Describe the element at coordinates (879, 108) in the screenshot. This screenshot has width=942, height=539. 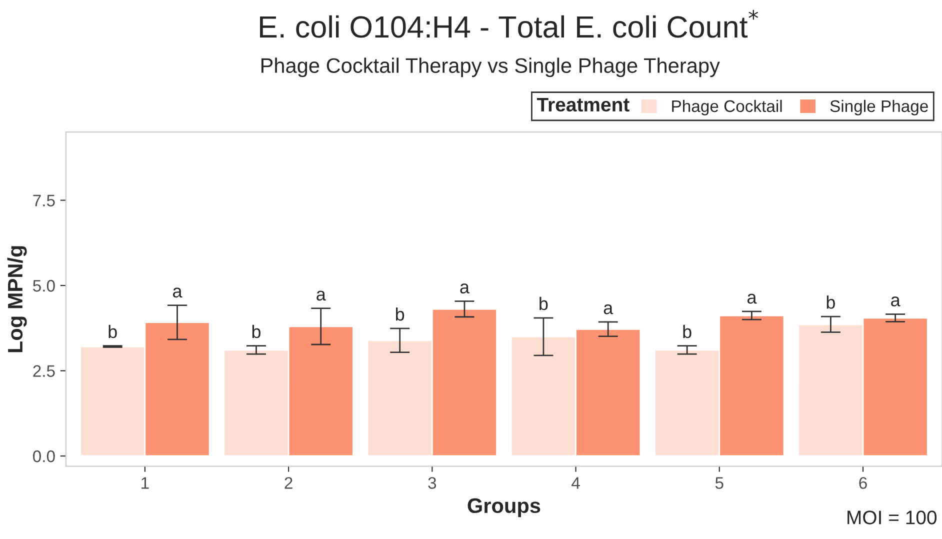
I see `legend-label: Single Phage` at that location.